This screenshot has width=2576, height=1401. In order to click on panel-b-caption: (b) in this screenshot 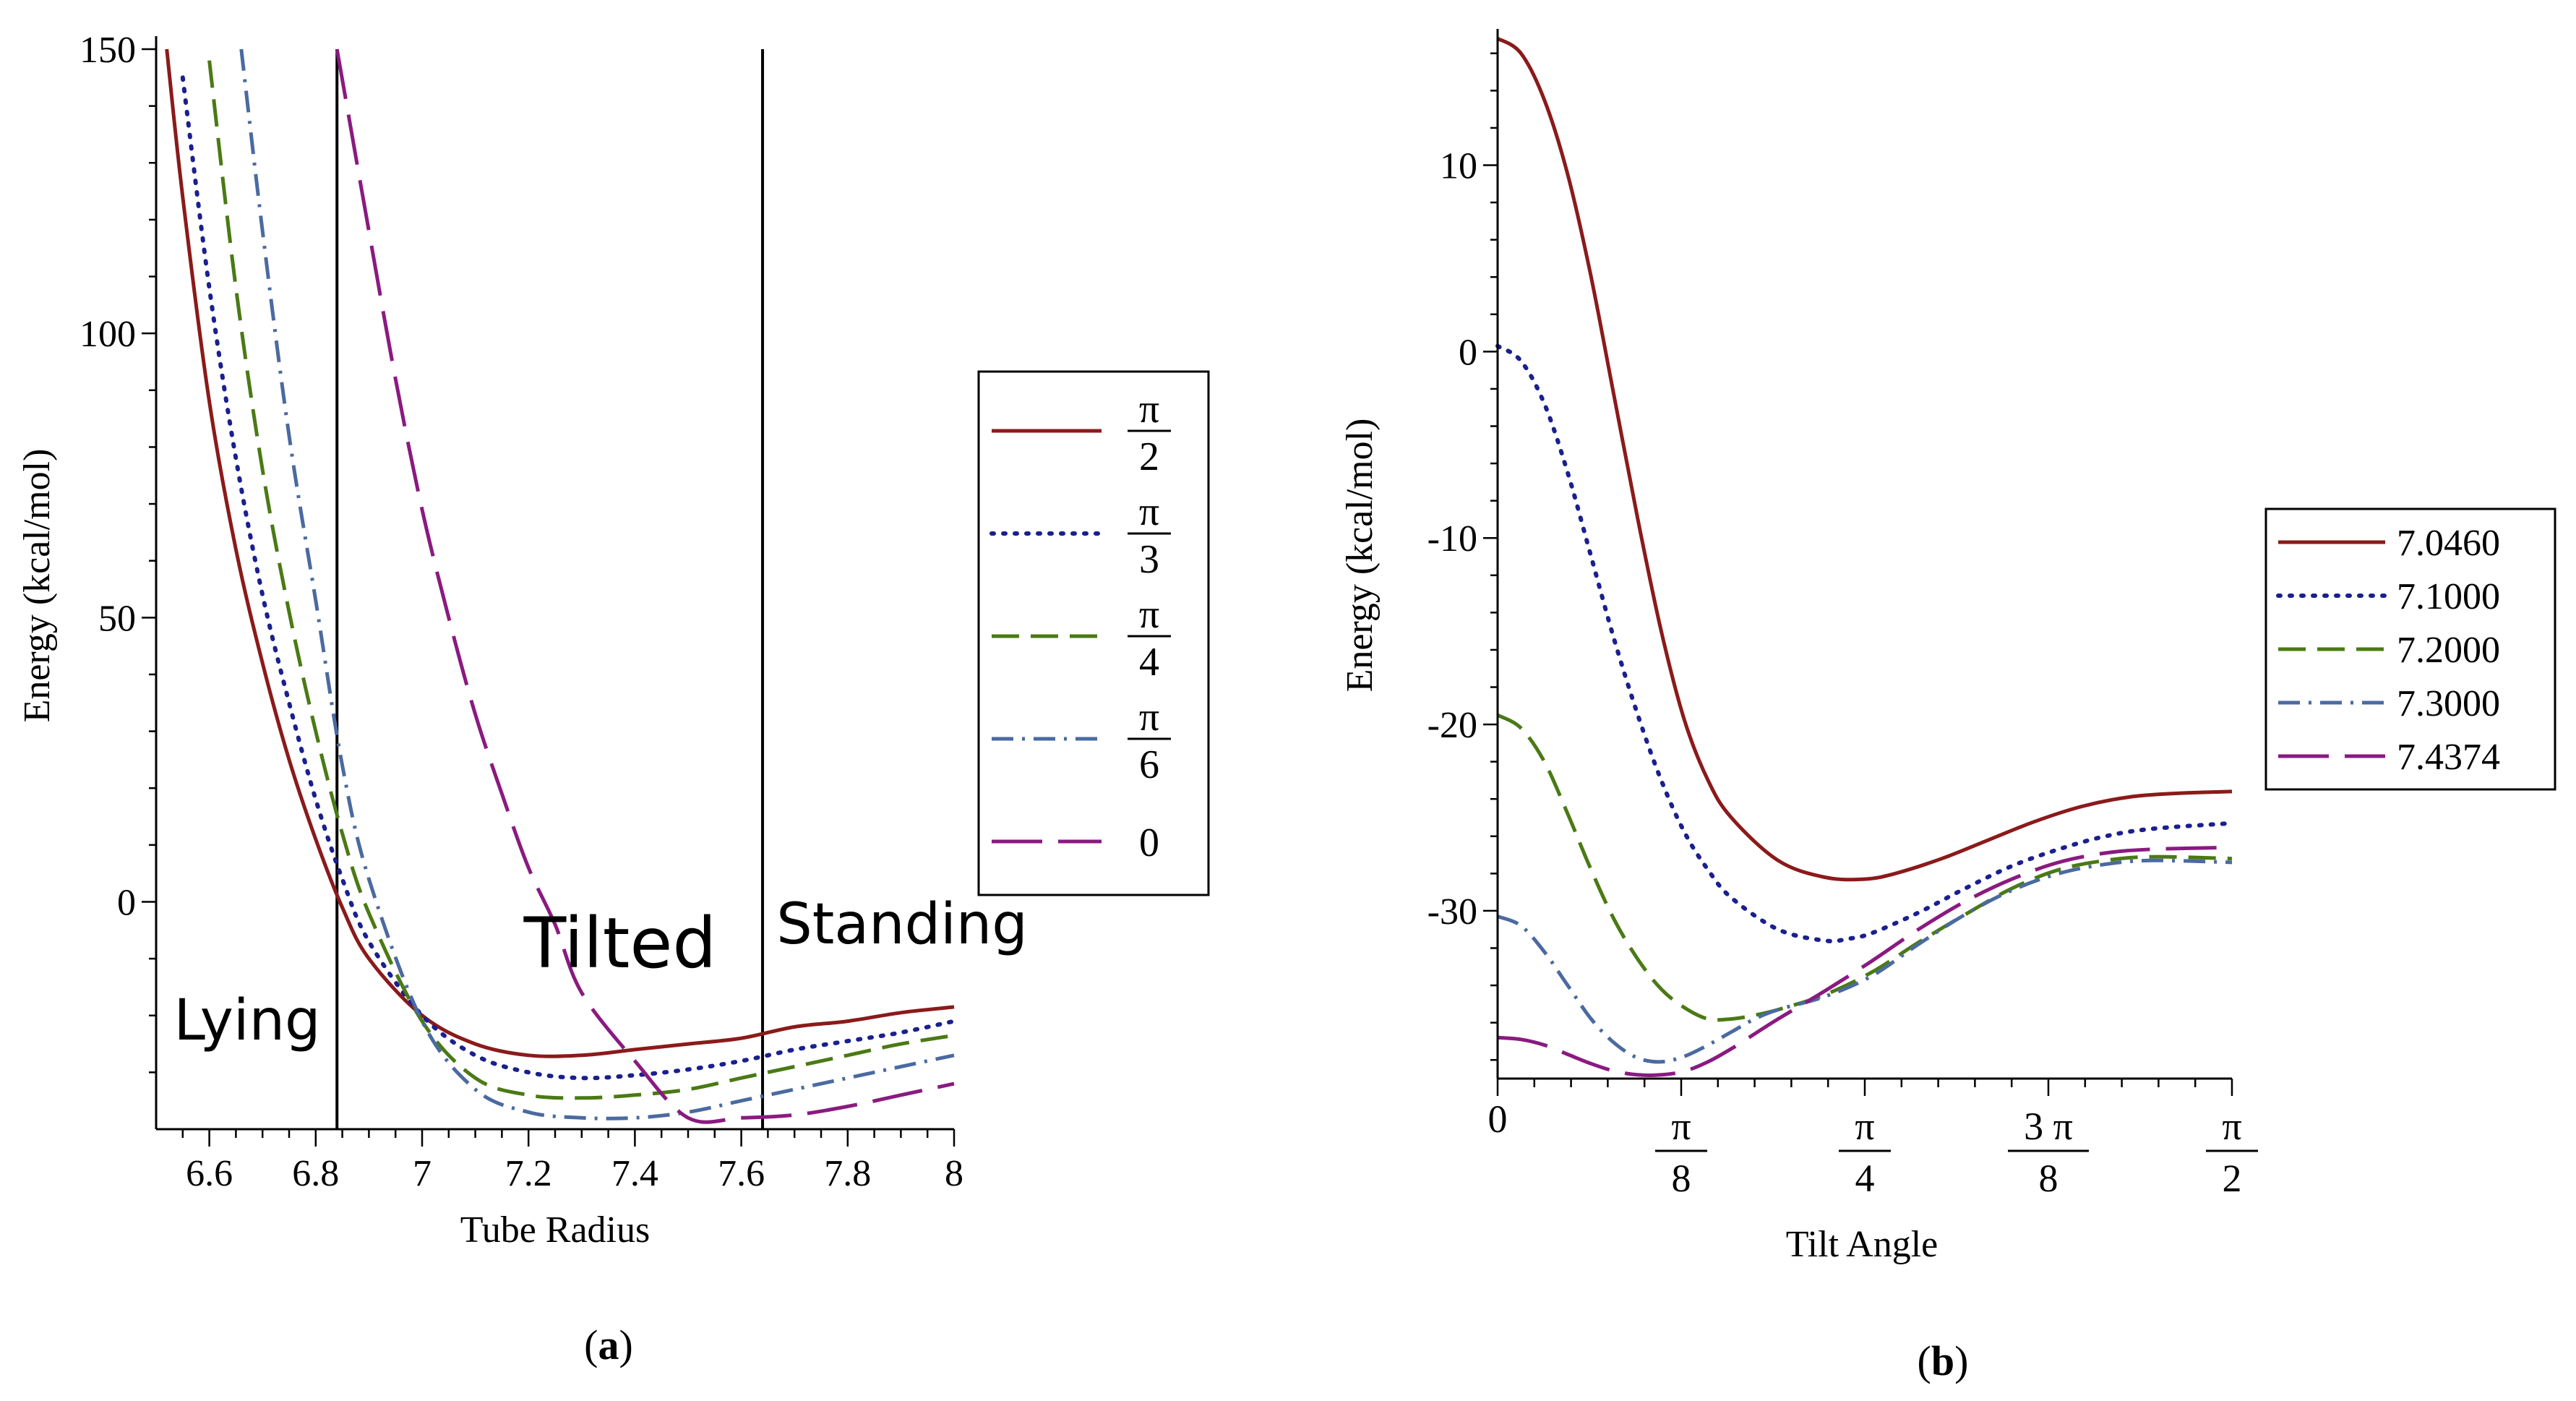, I will do `click(1944, 1360)`.